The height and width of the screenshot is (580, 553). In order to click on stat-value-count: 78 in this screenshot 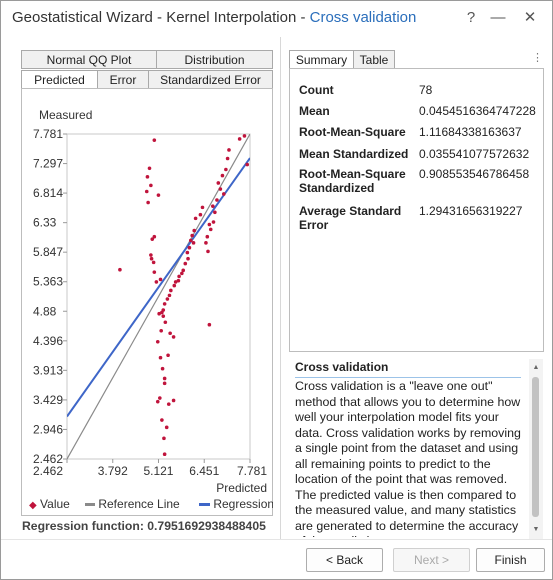, I will do `click(426, 90)`.